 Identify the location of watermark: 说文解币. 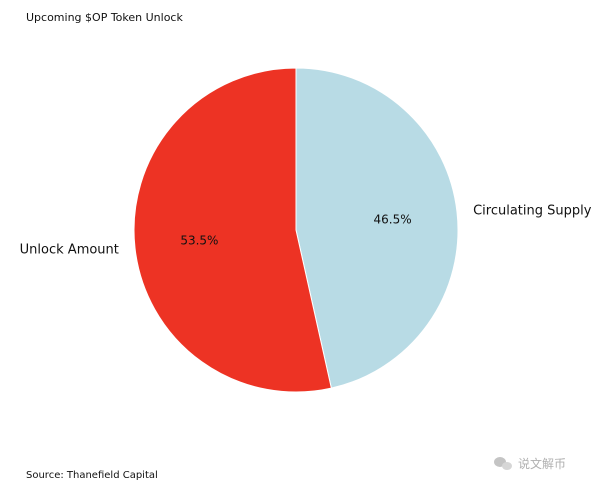
(530, 463).